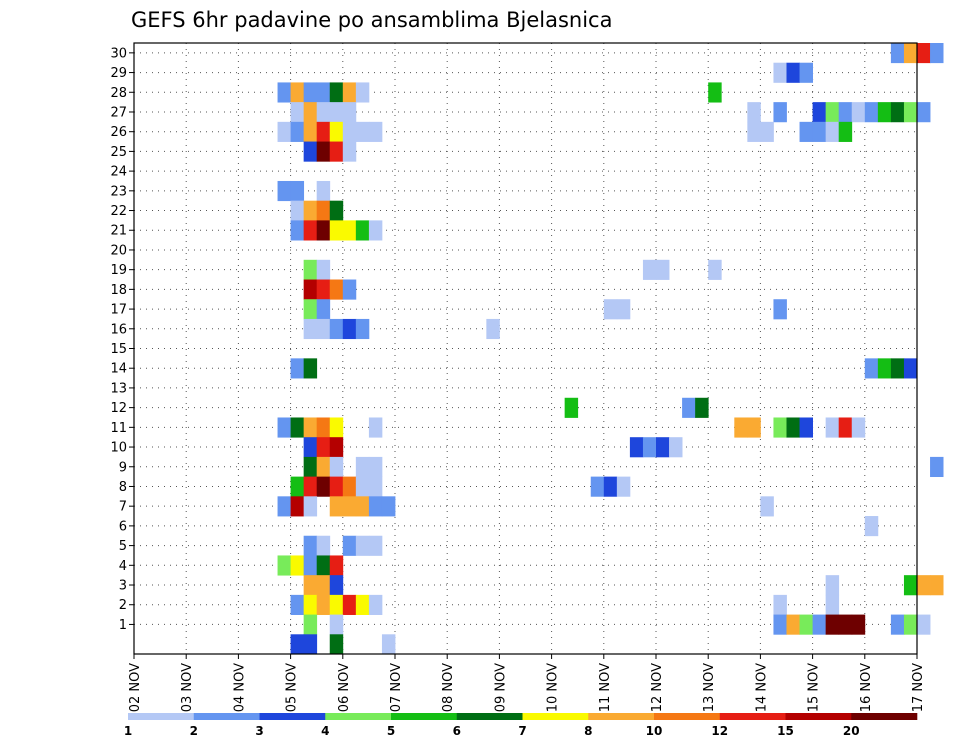  I want to click on y-tick-label: 22, so click(118, 211).